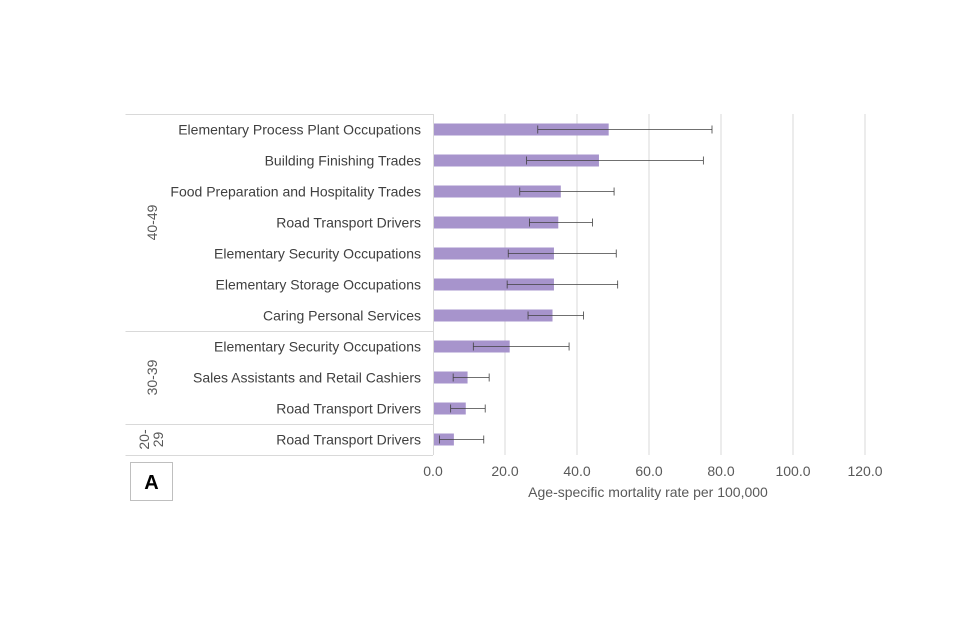  I want to click on x-tick-label: 60.0, so click(648, 471).